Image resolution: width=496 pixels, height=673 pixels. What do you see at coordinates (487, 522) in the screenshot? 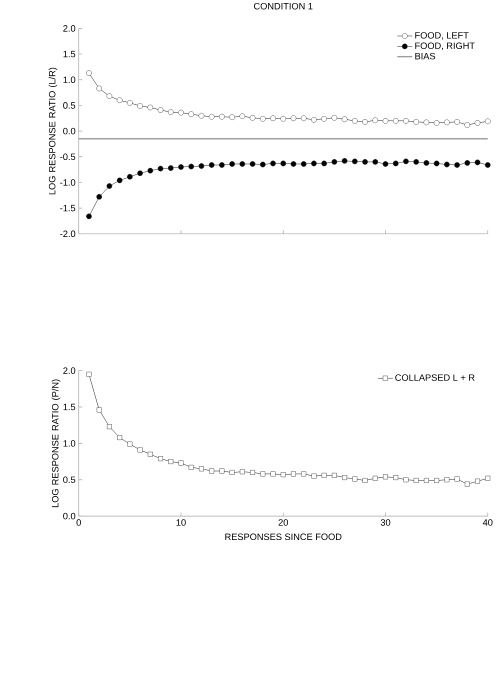
I see `x-tick-label: 40` at bounding box center [487, 522].